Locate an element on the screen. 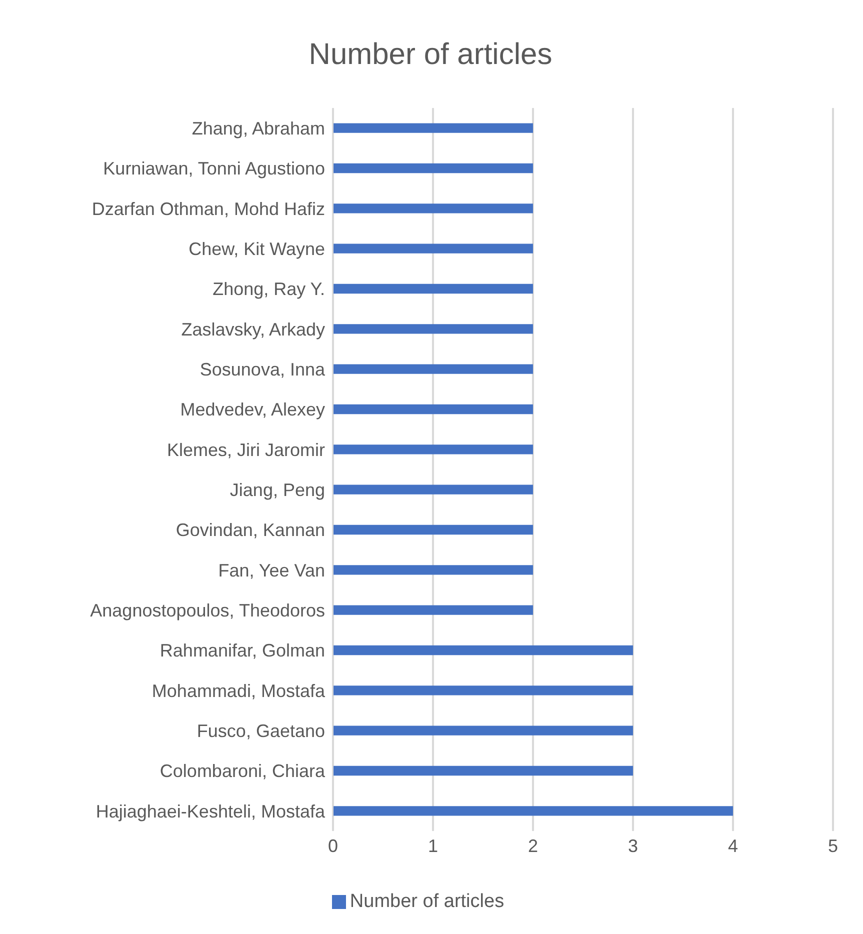  y-tick-label: Medvedev, Alexey is located at coordinates (252, 410).